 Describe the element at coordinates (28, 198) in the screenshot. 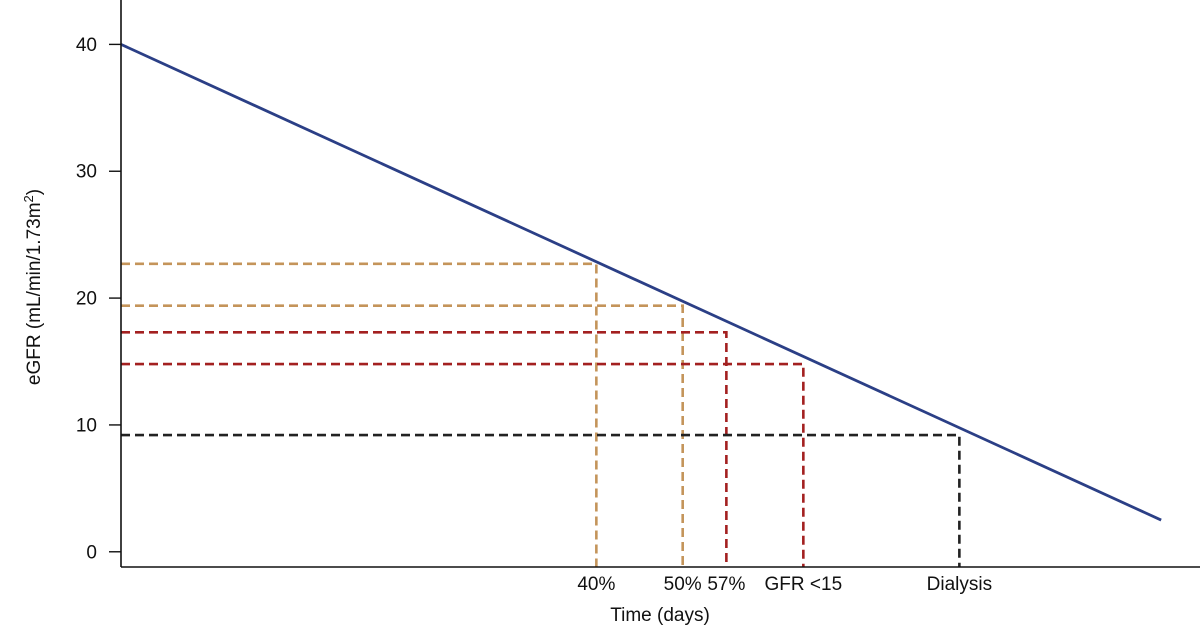

I see `y-axis-title-sup: 2` at that location.